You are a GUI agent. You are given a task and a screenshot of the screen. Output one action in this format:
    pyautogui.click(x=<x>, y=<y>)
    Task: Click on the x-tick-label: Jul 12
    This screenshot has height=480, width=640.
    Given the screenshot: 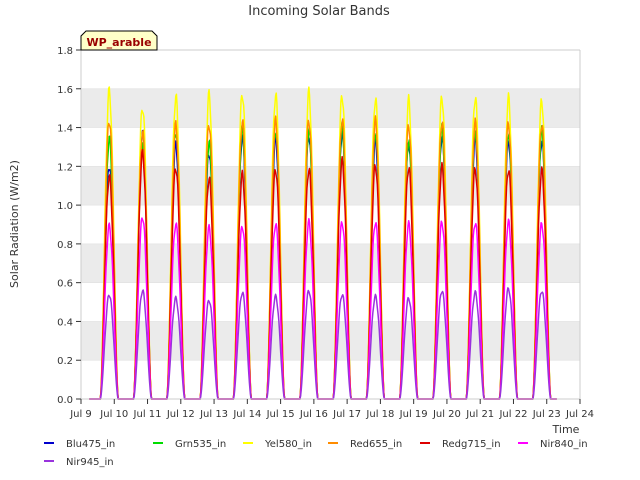 What is the action you would take?
    pyautogui.click(x=180, y=414)
    